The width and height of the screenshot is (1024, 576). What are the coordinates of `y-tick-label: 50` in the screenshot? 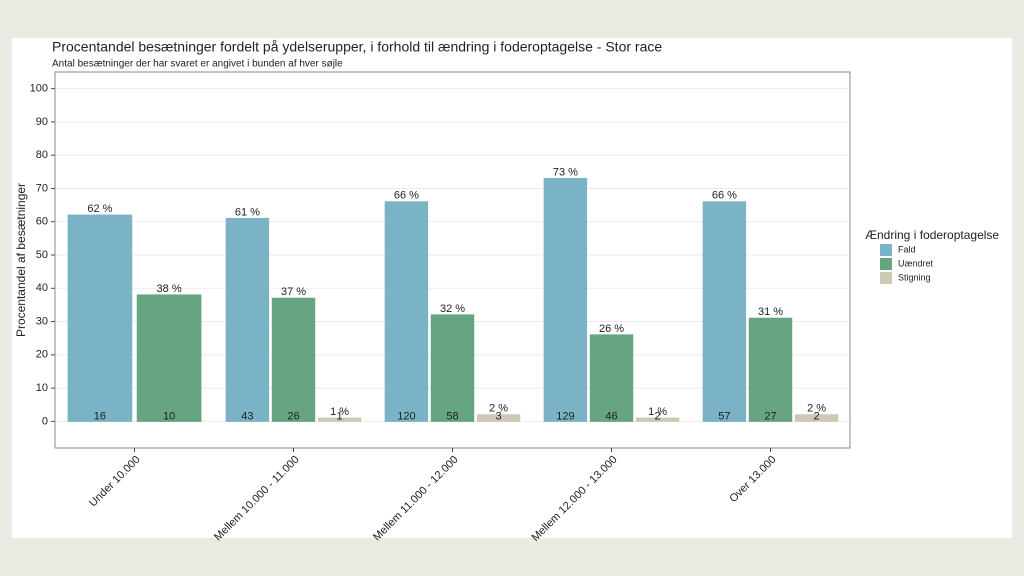 It's located at (42, 255).